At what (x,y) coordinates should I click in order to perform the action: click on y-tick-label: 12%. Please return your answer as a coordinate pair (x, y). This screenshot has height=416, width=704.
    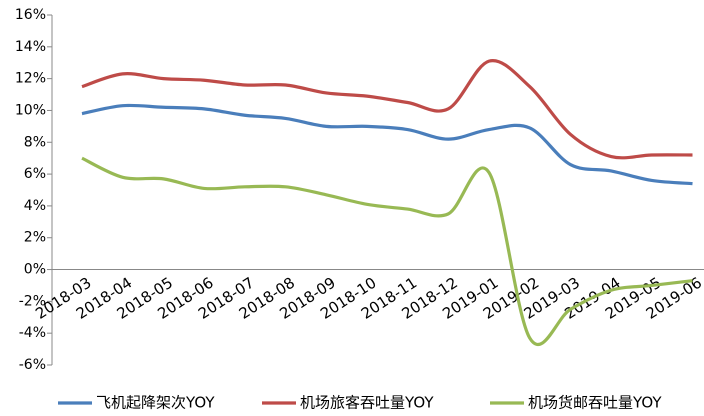
    Looking at the image, I should click on (30, 79).